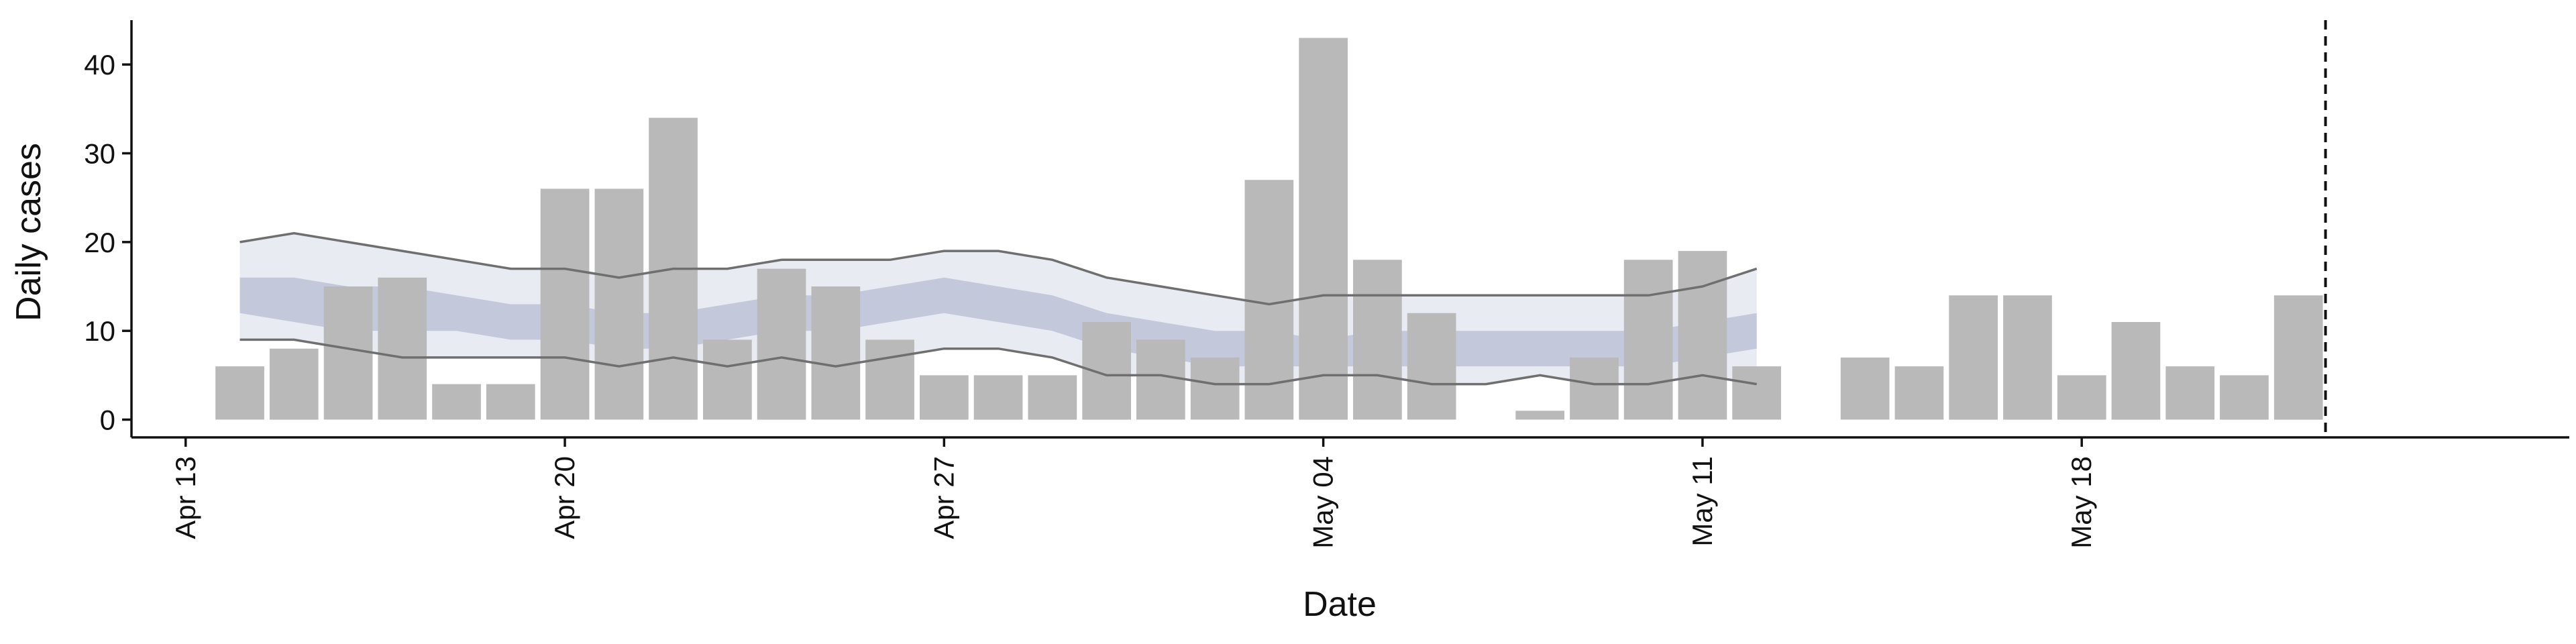  Describe the element at coordinates (99, 64) in the screenshot. I see `y-tick-label: 40` at that location.